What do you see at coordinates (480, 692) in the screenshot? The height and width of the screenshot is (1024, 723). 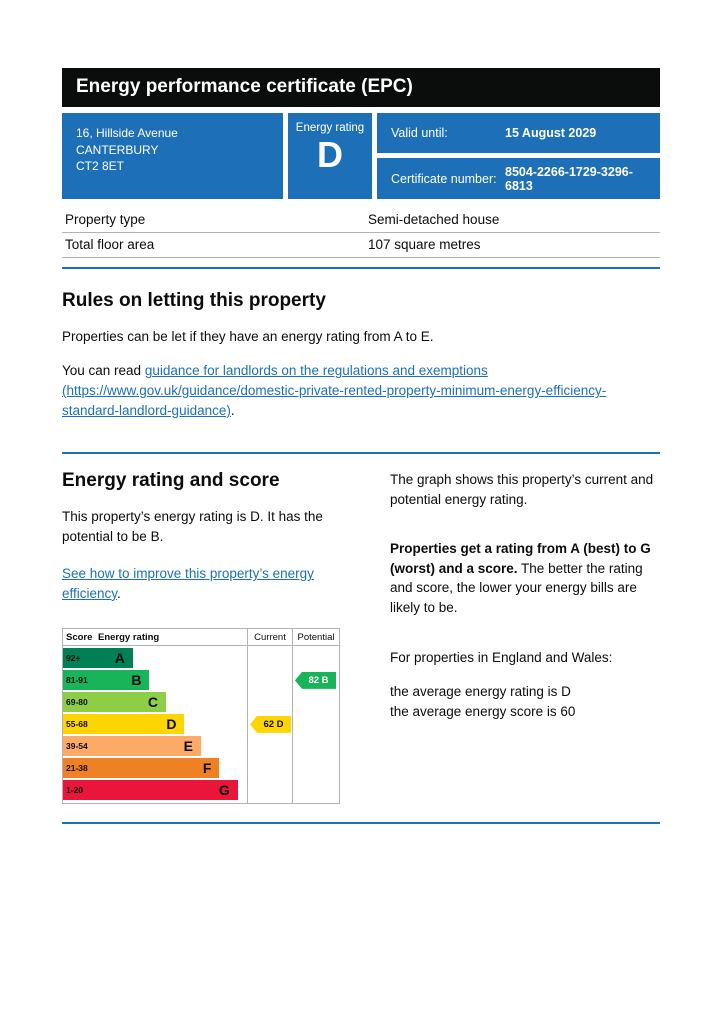 I see `average-rating-text: the average energy rating is D` at bounding box center [480, 692].